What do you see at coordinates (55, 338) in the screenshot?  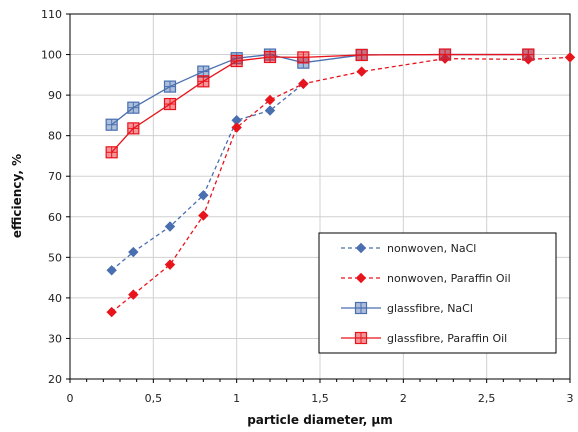 I see `y-tick-label: 30` at bounding box center [55, 338].